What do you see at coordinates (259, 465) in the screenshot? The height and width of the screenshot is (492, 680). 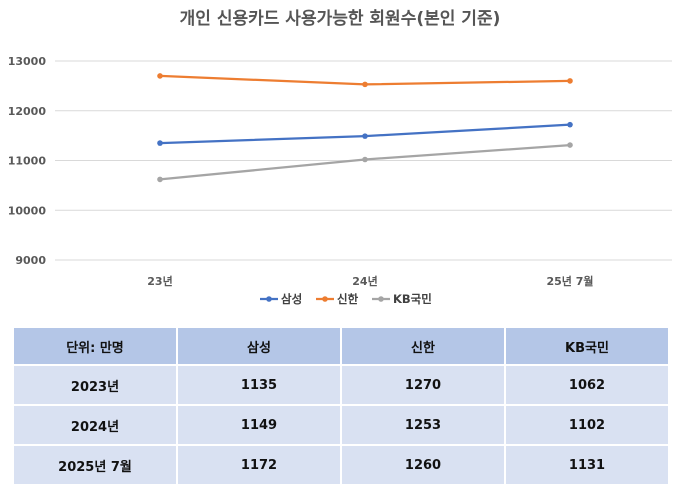 I see `table-cell: 1172` at bounding box center [259, 465].